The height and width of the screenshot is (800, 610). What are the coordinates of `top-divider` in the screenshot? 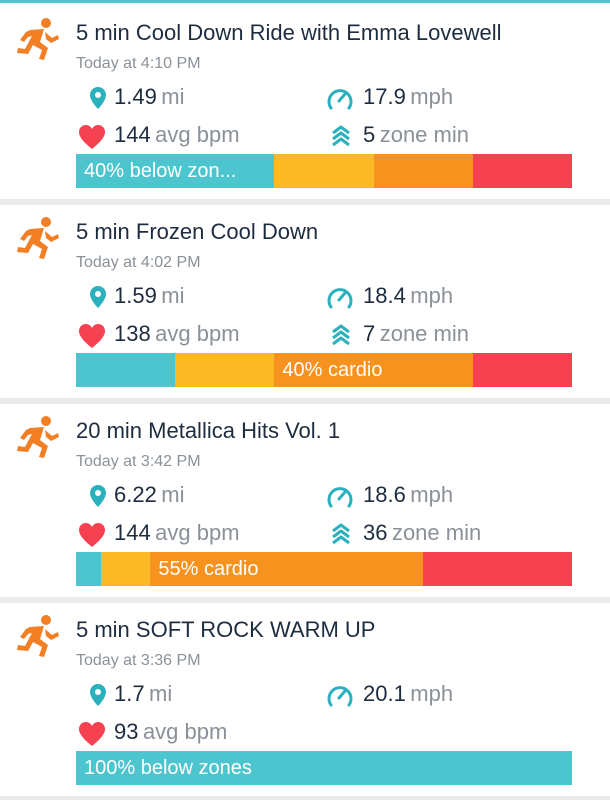 It's located at (305, 1).